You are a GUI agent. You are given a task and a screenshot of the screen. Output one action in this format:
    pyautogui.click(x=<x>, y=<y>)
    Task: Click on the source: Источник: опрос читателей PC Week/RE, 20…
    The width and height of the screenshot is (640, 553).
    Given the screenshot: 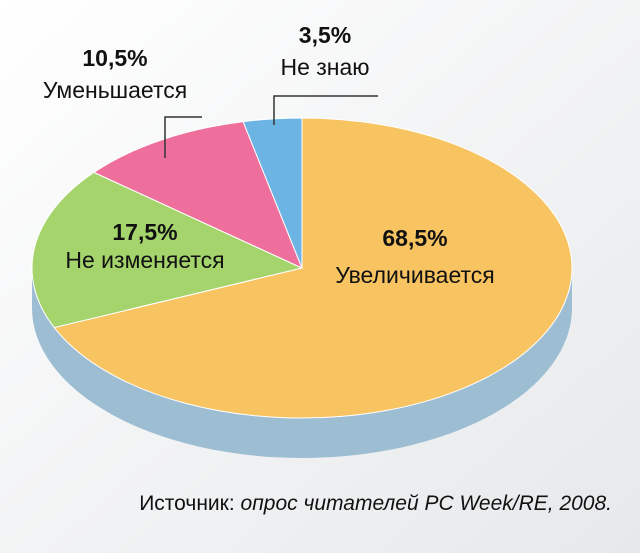 What is the action you would take?
    pyautogui.click(x=375, y=503)
    